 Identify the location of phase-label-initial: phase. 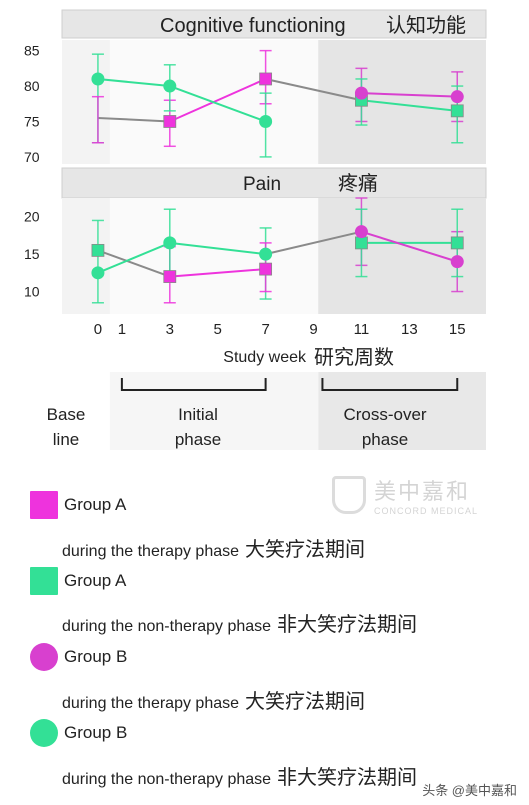
(198, 439).